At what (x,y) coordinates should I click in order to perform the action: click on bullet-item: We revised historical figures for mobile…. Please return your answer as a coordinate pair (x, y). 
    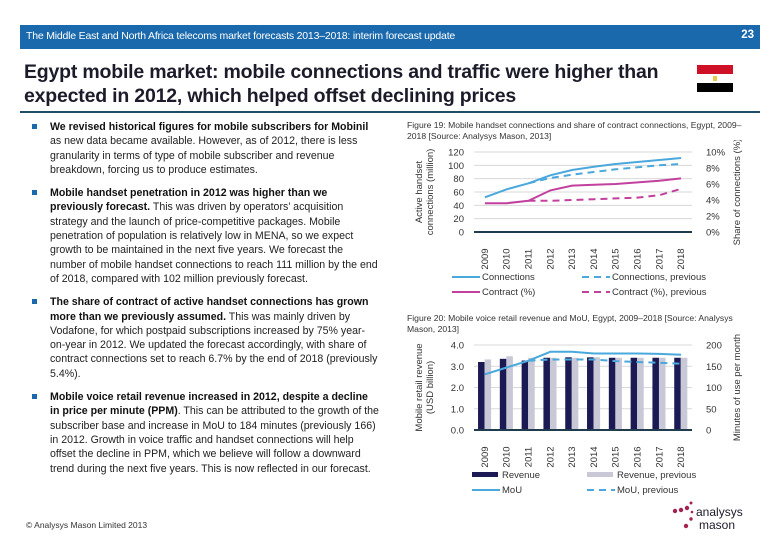
    Looking at the image, I should click on (205, 148).